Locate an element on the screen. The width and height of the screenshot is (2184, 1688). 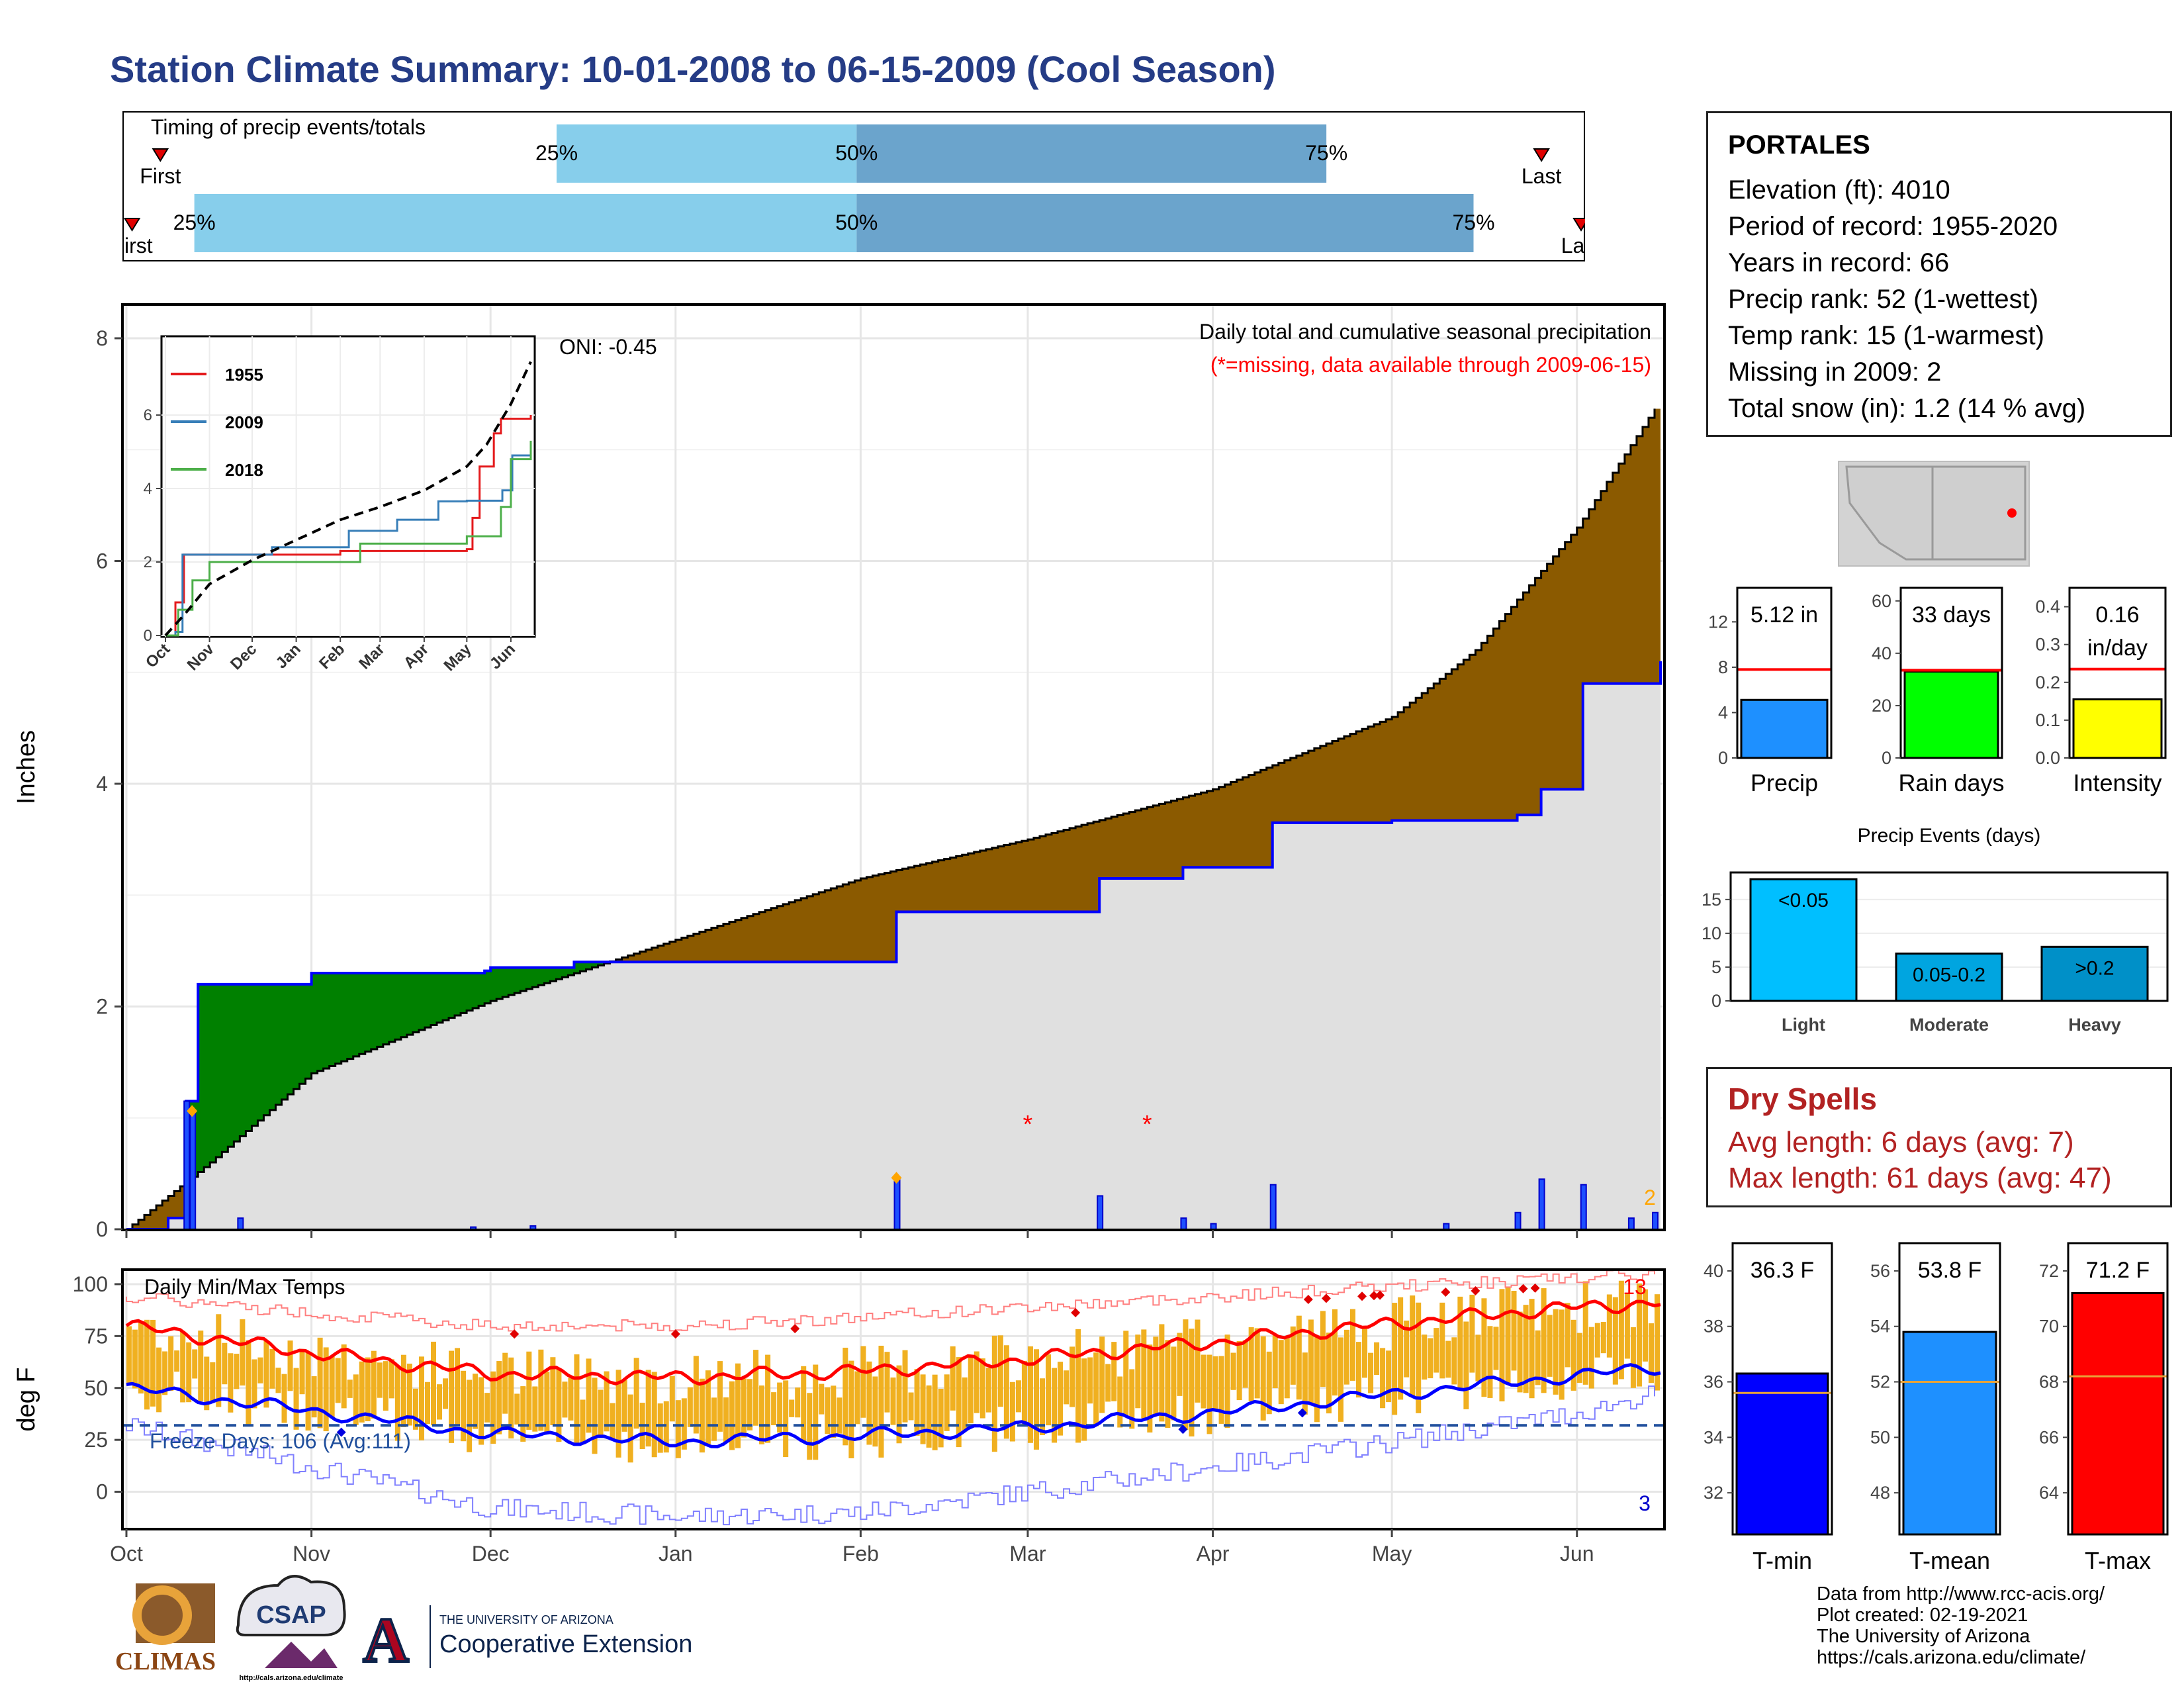
summary-y-tick-label: 8 is located at coordinates (1723, 667).